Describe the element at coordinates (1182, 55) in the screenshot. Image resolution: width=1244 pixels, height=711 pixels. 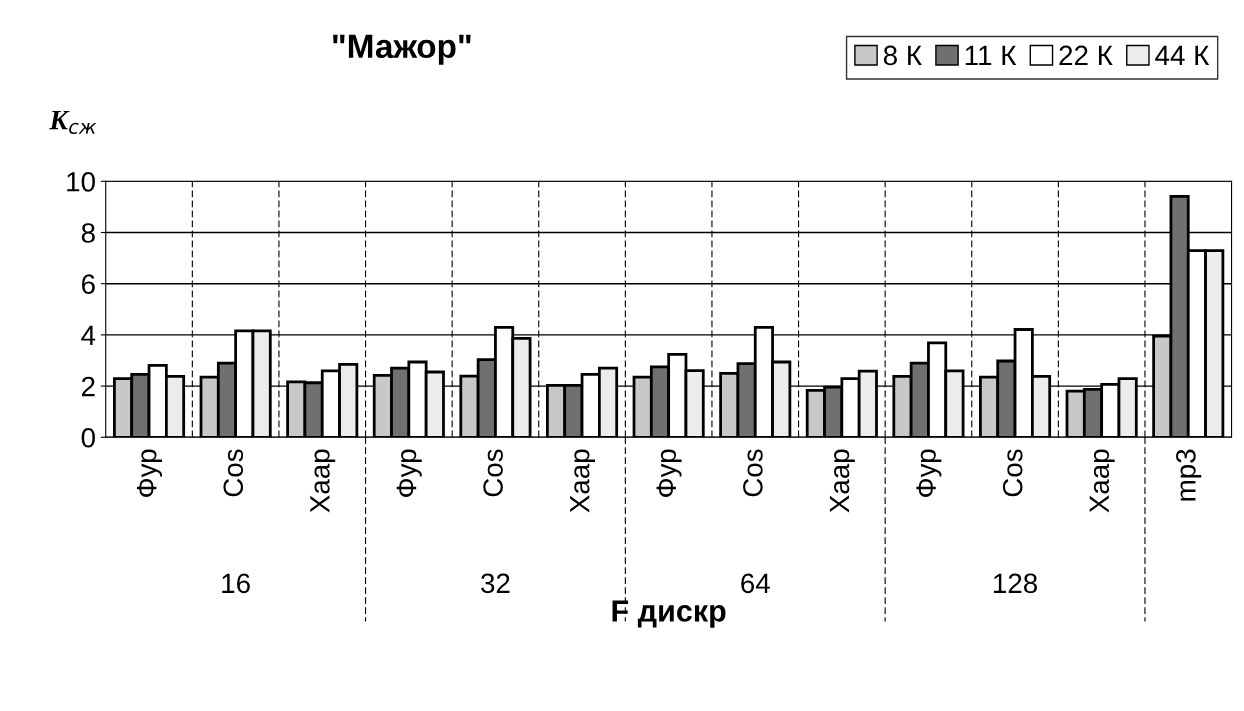
I see `legend-label: 44 К` at that location.